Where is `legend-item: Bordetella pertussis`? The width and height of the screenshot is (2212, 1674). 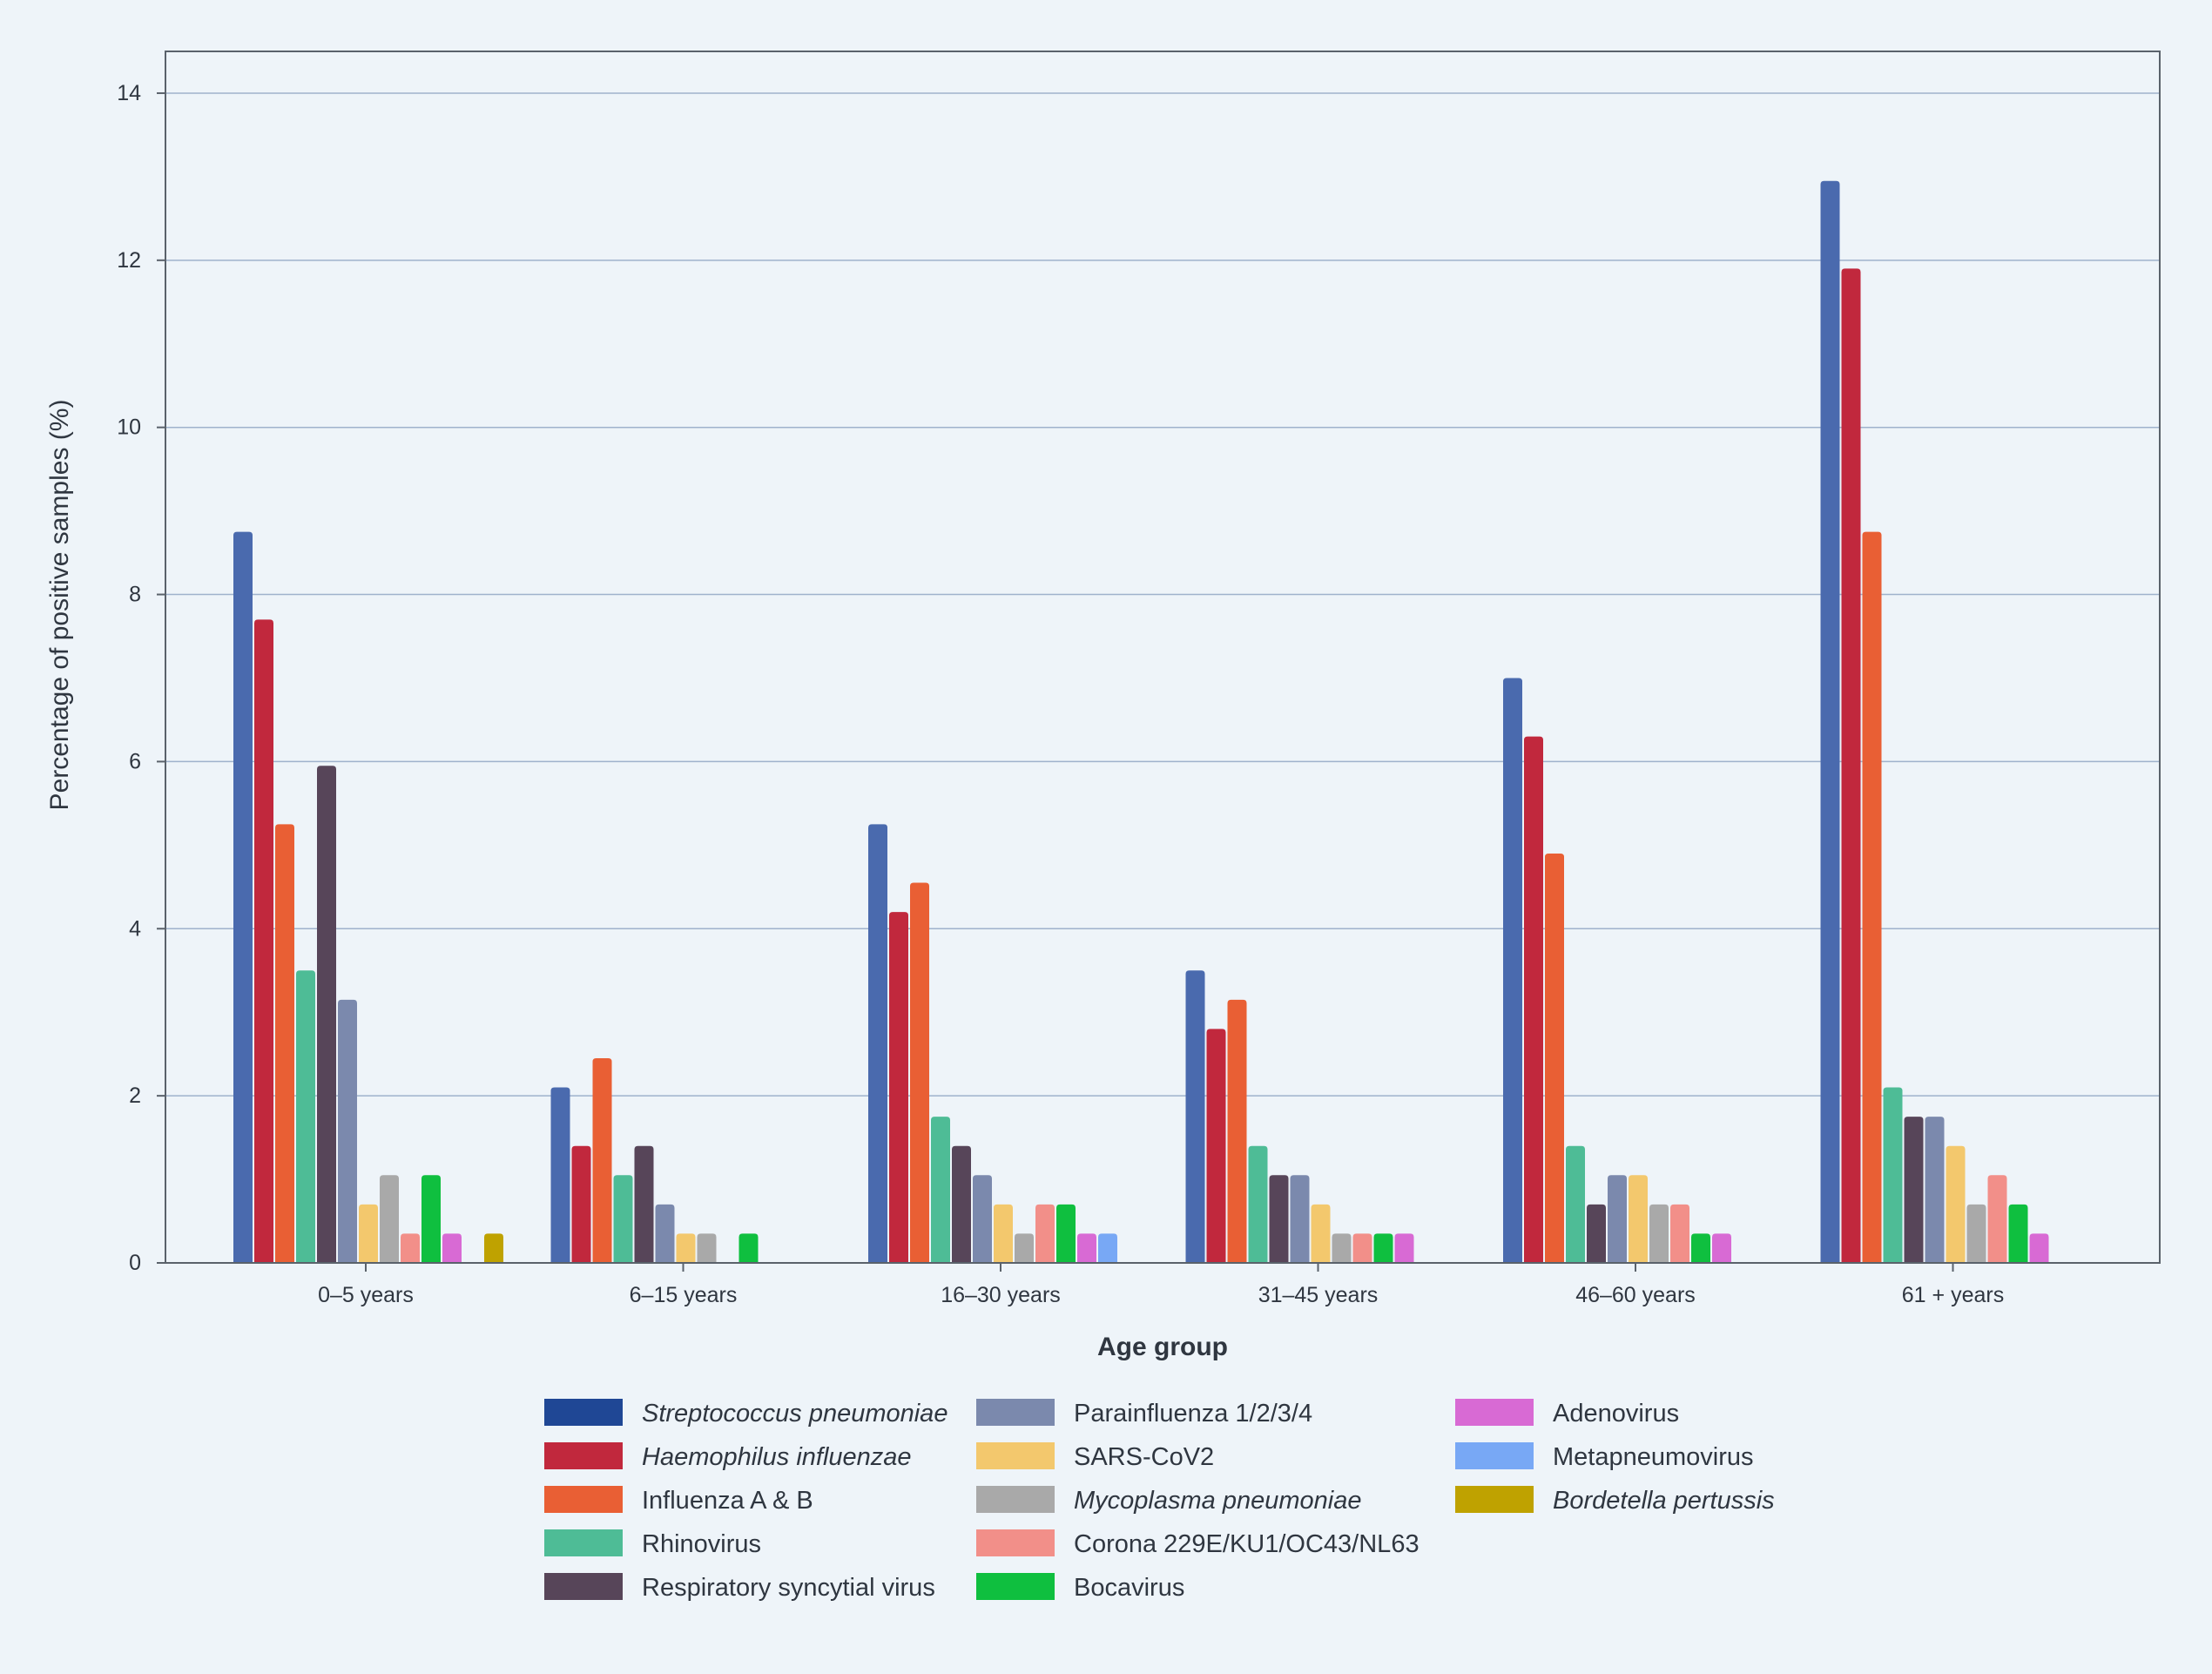
legend-item: Bordetella pertussis is located at coordinates (1615, 1500).